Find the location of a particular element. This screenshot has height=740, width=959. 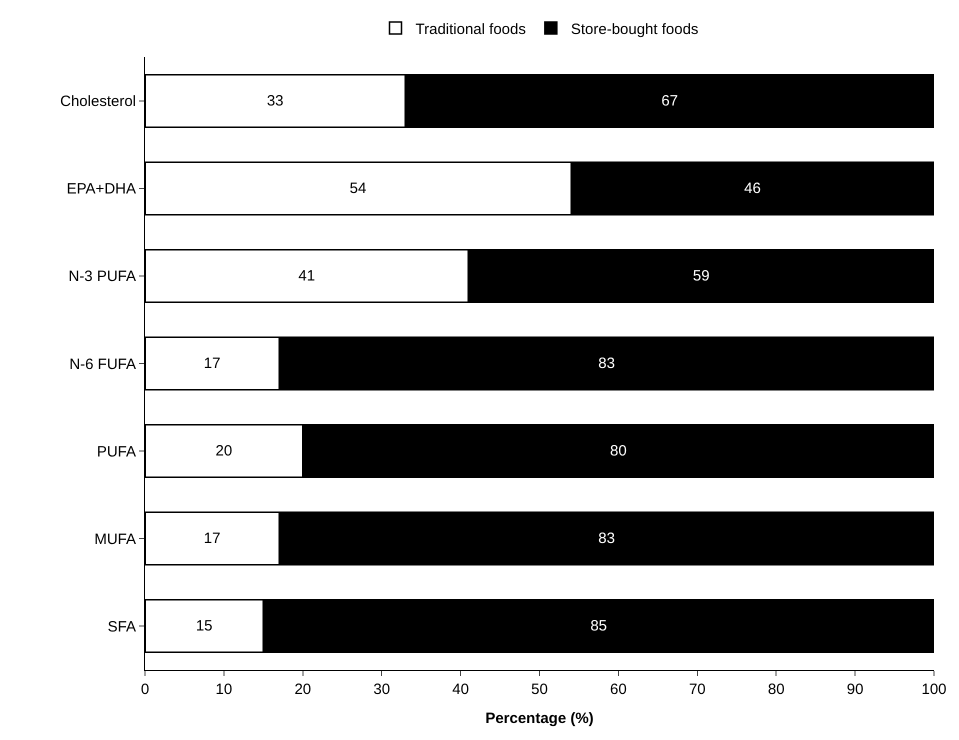

data-label: 20 is located at coordinates (224, 451).